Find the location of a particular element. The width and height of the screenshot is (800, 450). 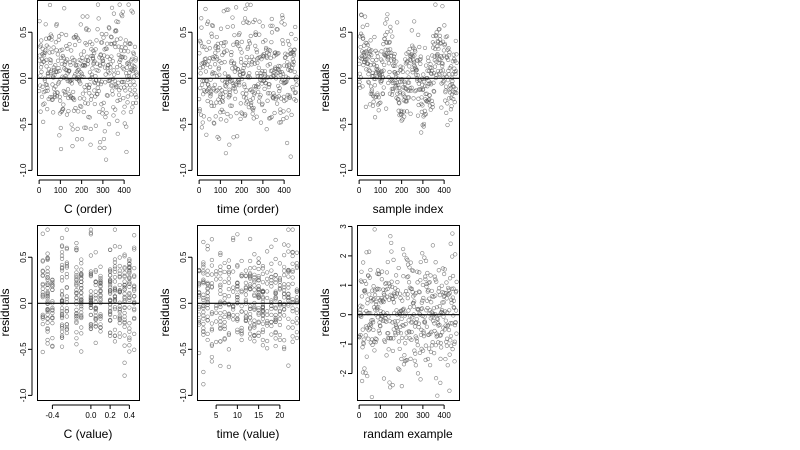

x-tick-label: 200 is located at coordinates (242, 190).